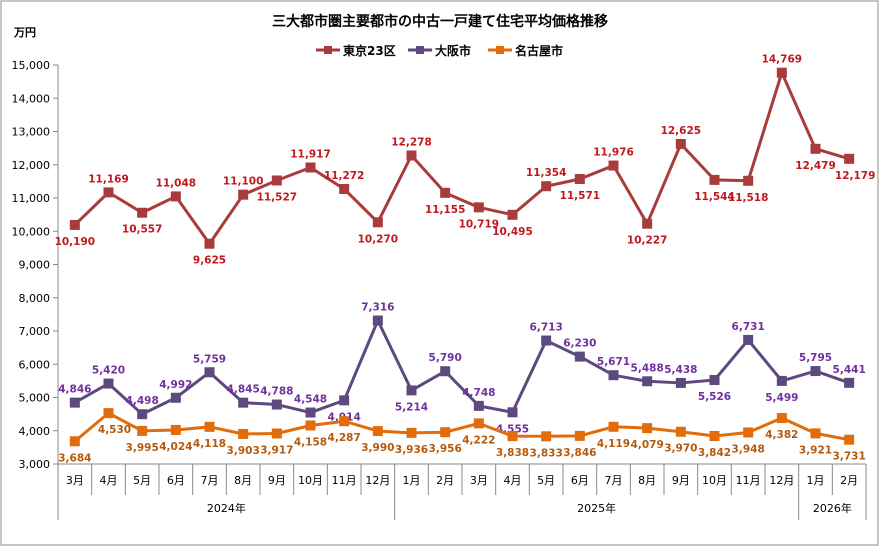 The width and height of the screenshot is (880, 547). I want to click on y-tick-label: 4,000, so click(35, 431).